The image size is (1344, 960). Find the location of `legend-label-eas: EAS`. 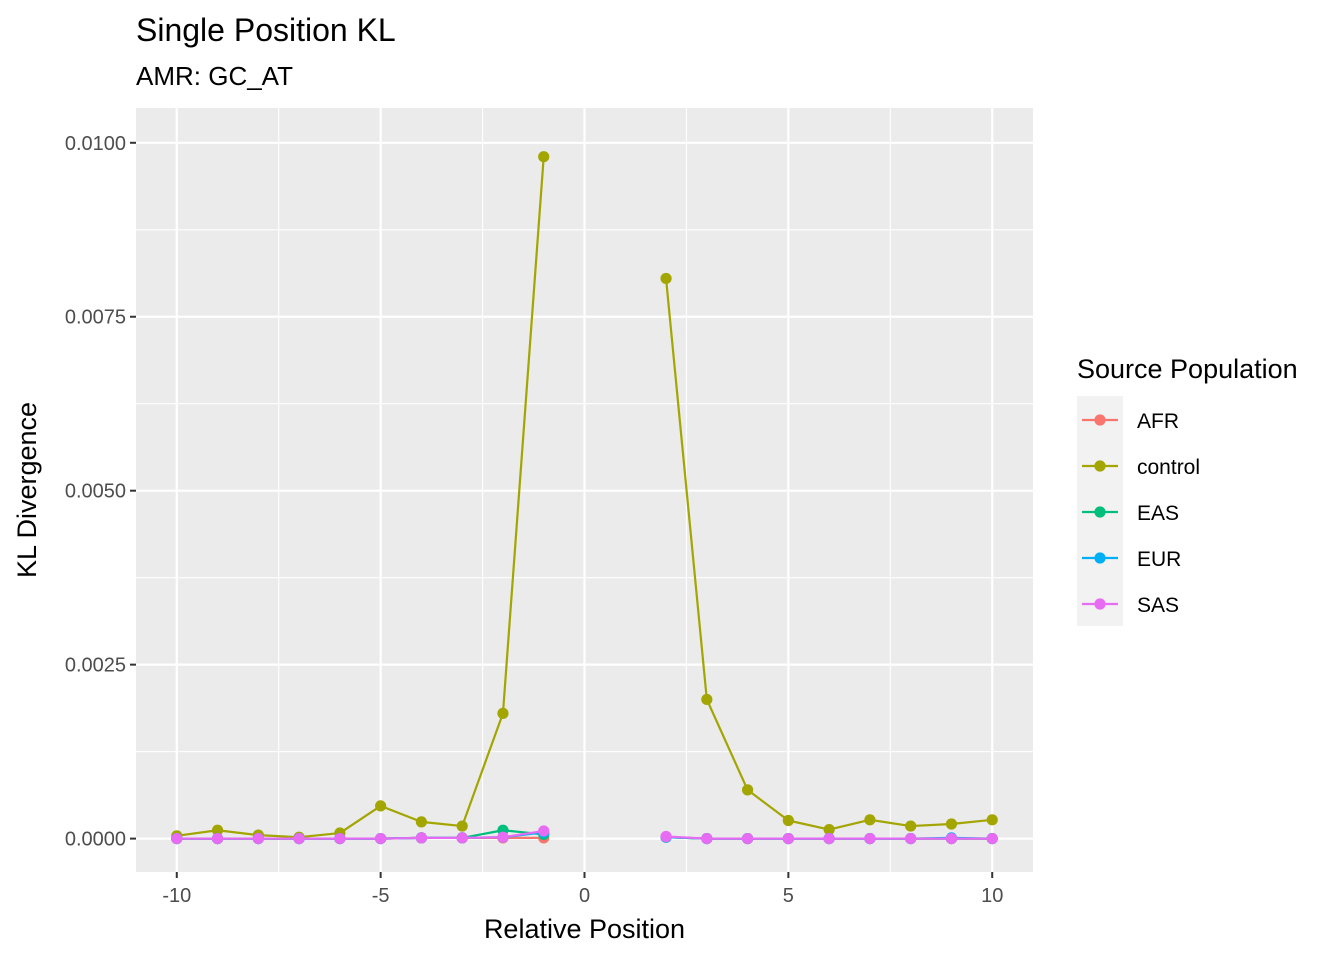

legend-label-eas: EAS is located at coordinates (1158, 513).